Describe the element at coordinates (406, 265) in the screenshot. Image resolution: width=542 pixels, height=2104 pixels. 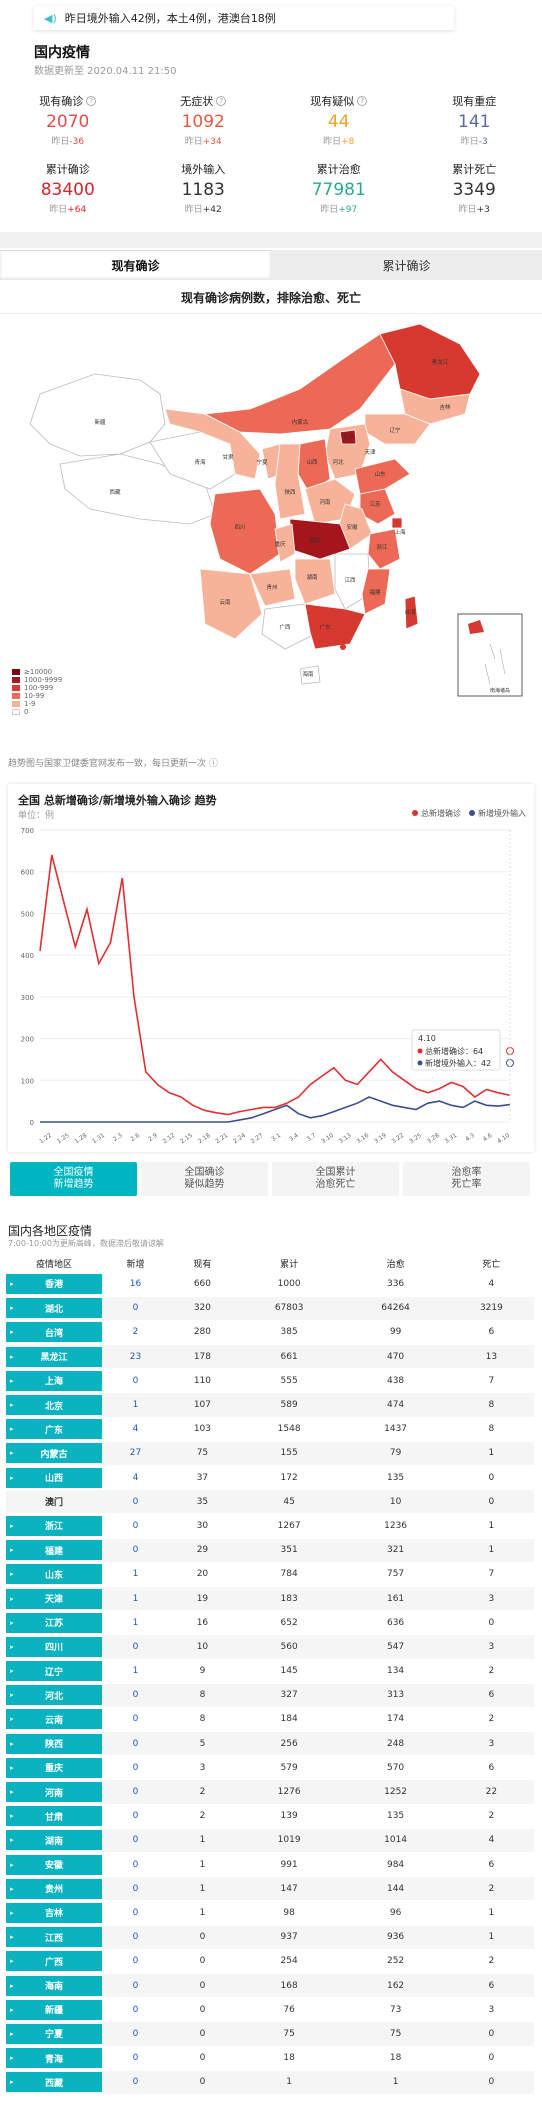
I see `tab-cumulative-confirmed: 累计确诊` at that location.